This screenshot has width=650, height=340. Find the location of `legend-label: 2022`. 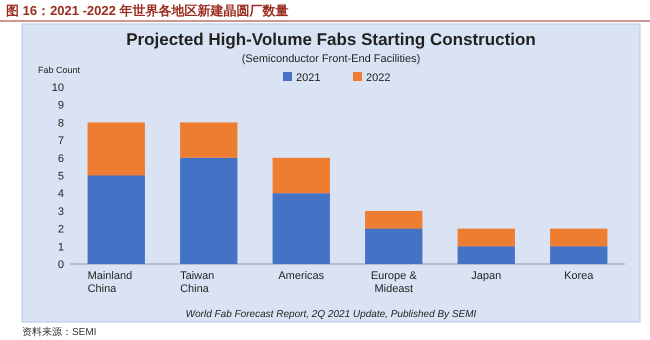

legend-label: 2022 is located at coordinates (378, 78).